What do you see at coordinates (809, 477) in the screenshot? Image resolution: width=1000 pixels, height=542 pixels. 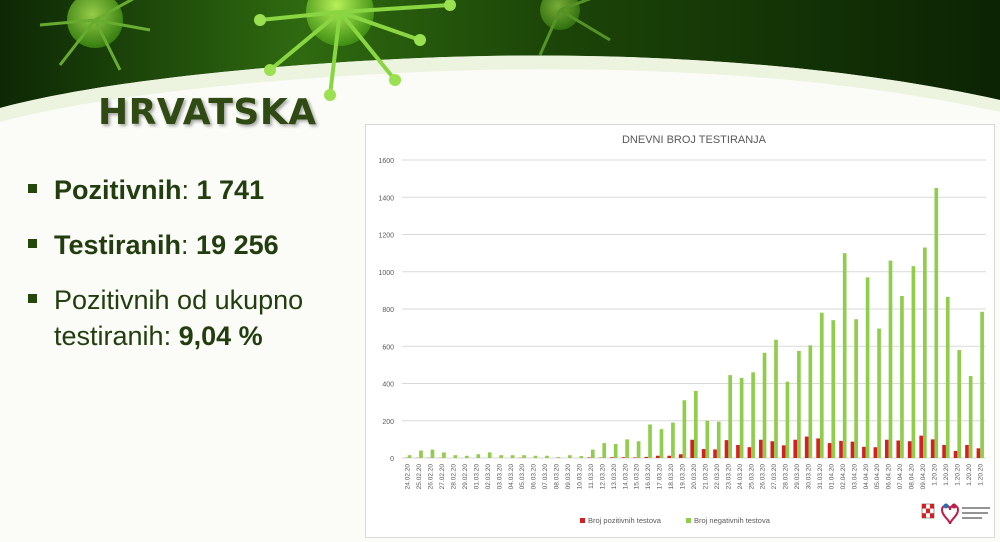 I see `x-tick-label: 30.03.20` at bounding box center [809, 477].